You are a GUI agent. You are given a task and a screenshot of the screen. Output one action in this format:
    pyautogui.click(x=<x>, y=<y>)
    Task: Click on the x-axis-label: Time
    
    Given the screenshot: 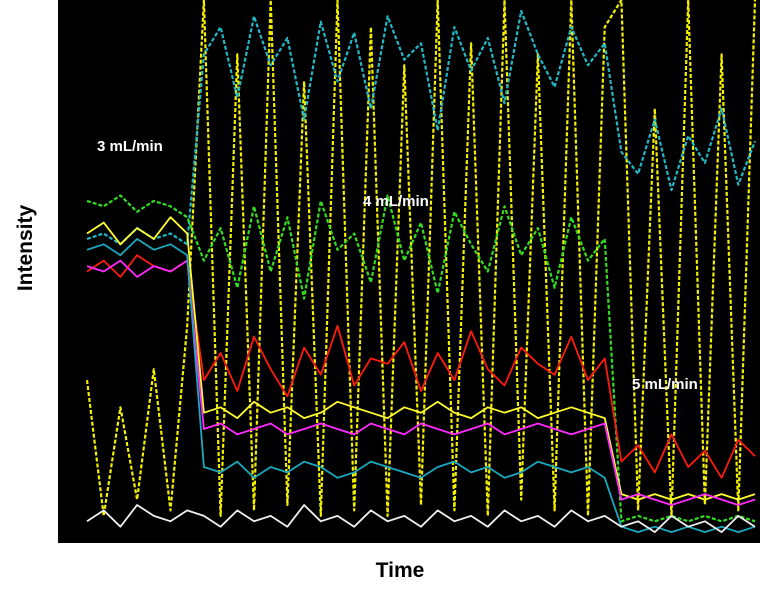 What is the action you would take?
    pyautogui.click(x=400, y=570)
    